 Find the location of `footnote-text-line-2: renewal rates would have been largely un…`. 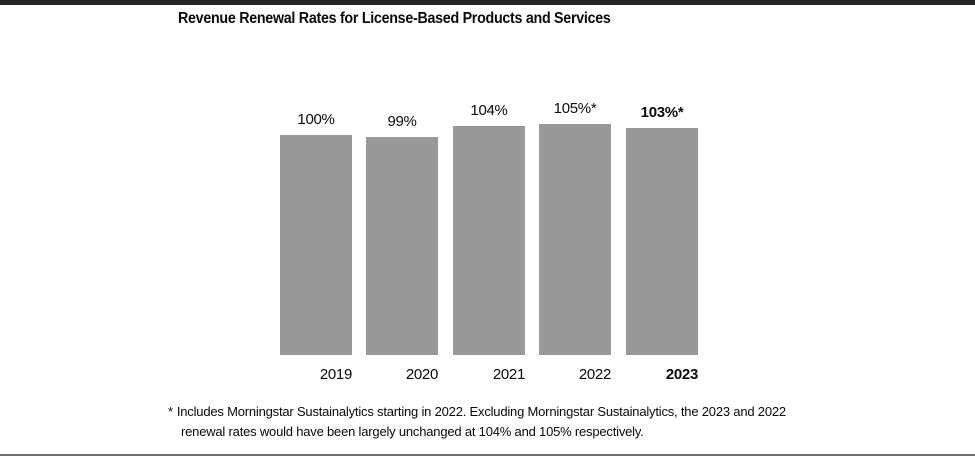

footnote-text-line-2: renewal rates would have been largely un… is located at coordinates (412, 431).